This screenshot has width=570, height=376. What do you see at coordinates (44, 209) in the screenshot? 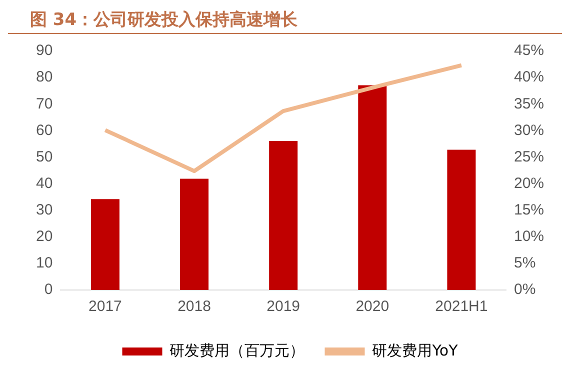
I see `y-tick-label: 30` at bounding box center [44, 209].